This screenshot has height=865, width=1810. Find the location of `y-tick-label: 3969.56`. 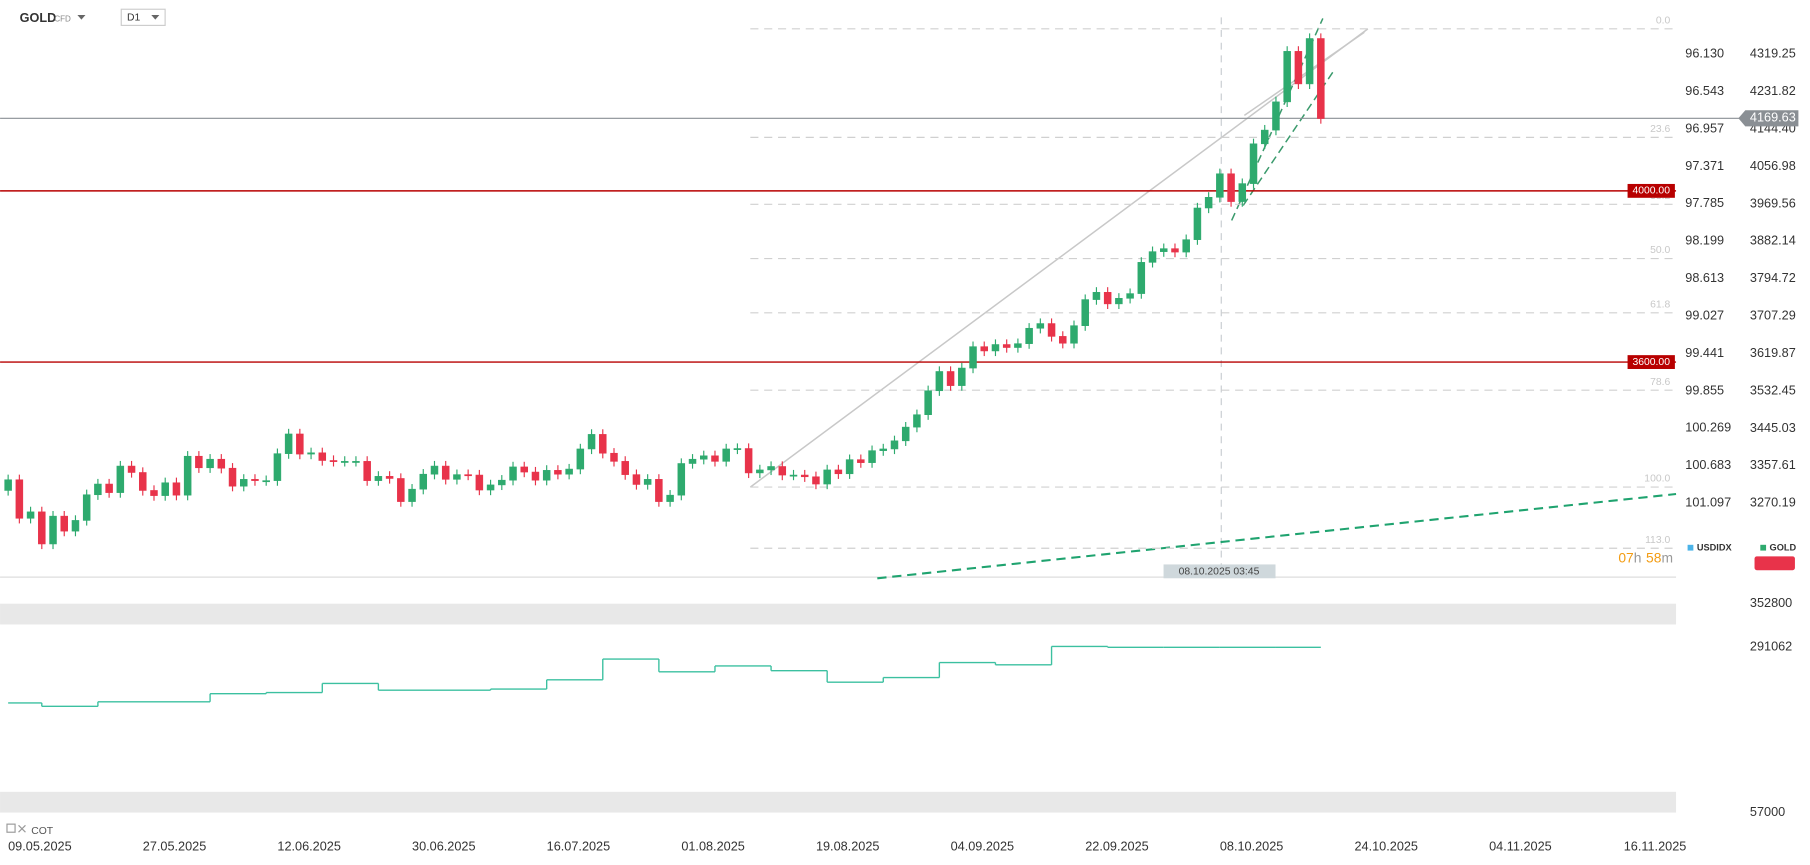

y-tick-label: 3969.56 is located at coordinates (1773, 203).